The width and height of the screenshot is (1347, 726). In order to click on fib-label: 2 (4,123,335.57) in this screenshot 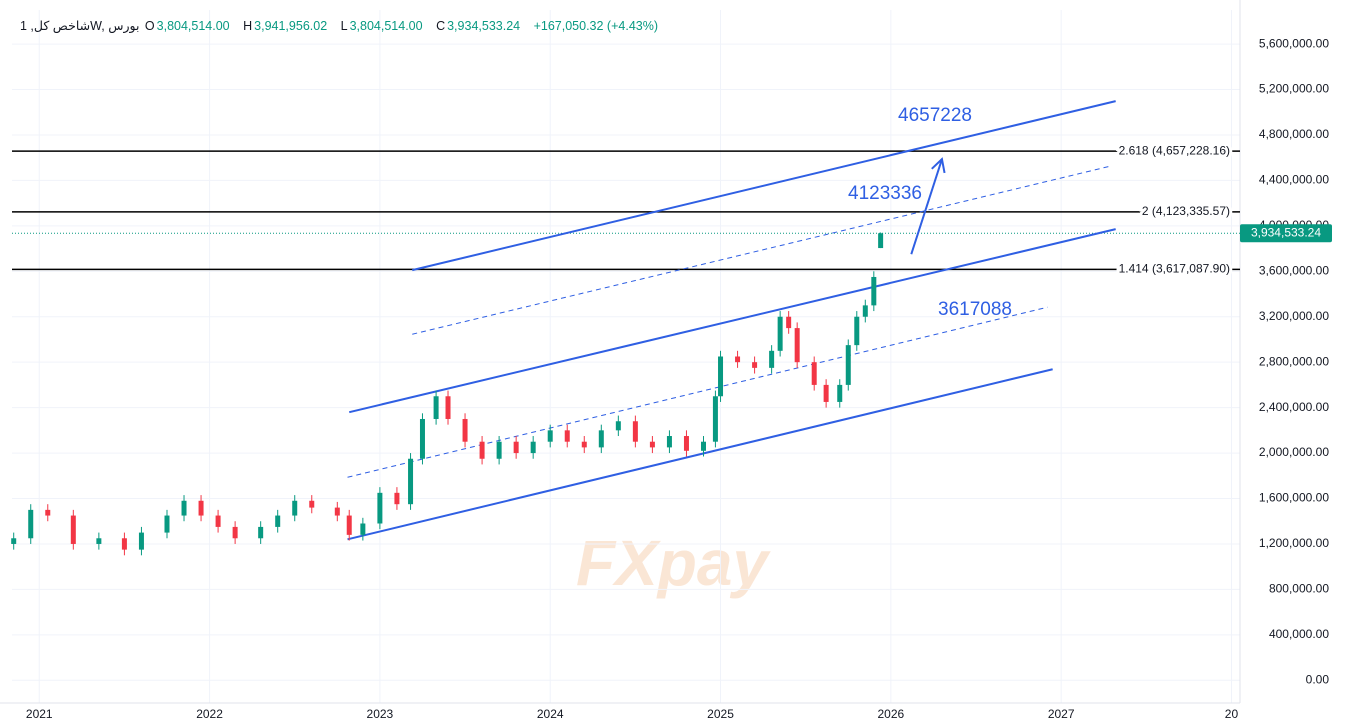, I will do `click(1186, 211)`.